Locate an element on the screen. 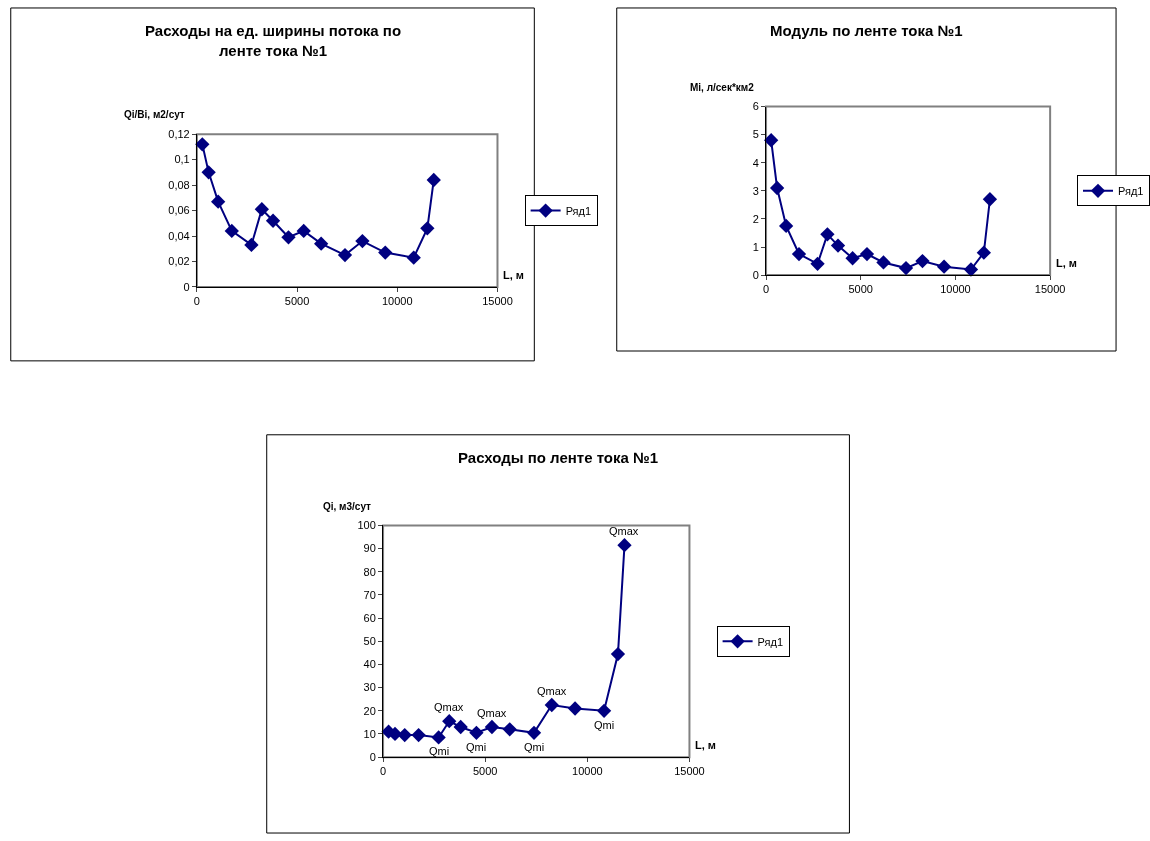 The width and height of the screenshot is (1150, 841). y-tick-label: 6 is located at coordinates (755, 106).